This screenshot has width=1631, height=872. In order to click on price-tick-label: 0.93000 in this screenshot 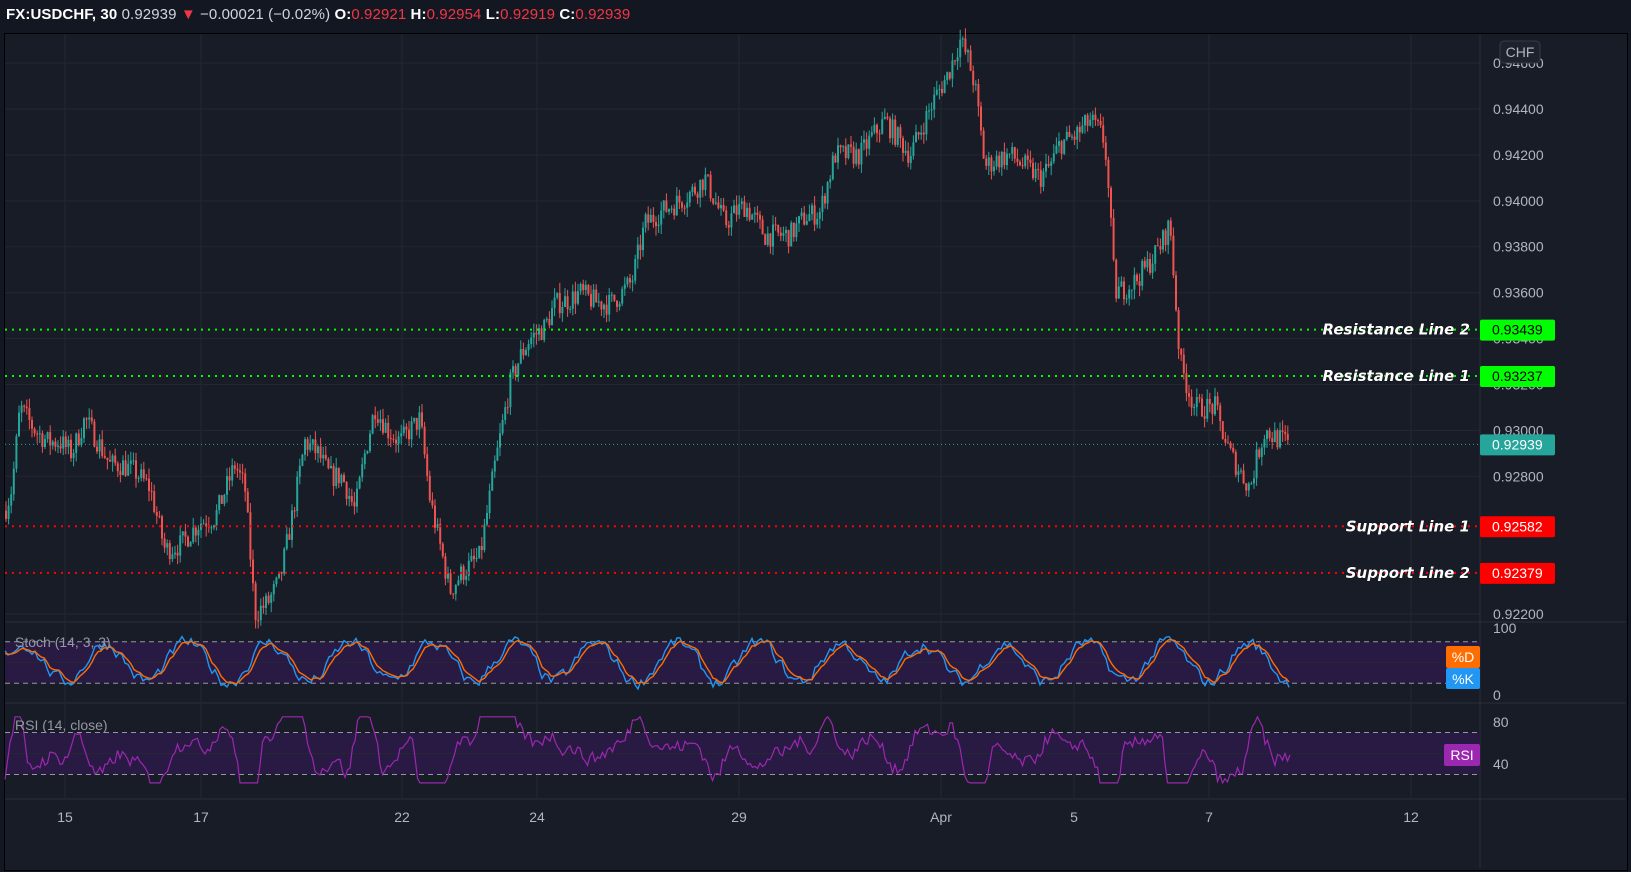, I will do `click(1518, 430)`.